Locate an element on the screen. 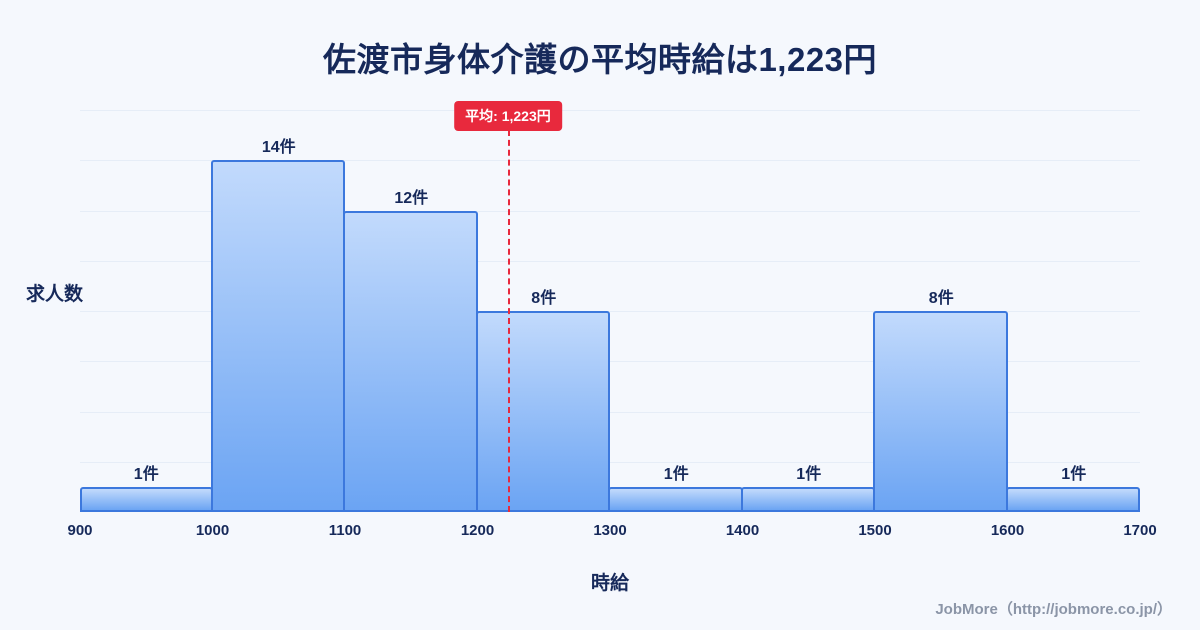 The width and height of the screenshot is (1200, 630). x-tick-label: 1000 is located at coordinates (212, 530).